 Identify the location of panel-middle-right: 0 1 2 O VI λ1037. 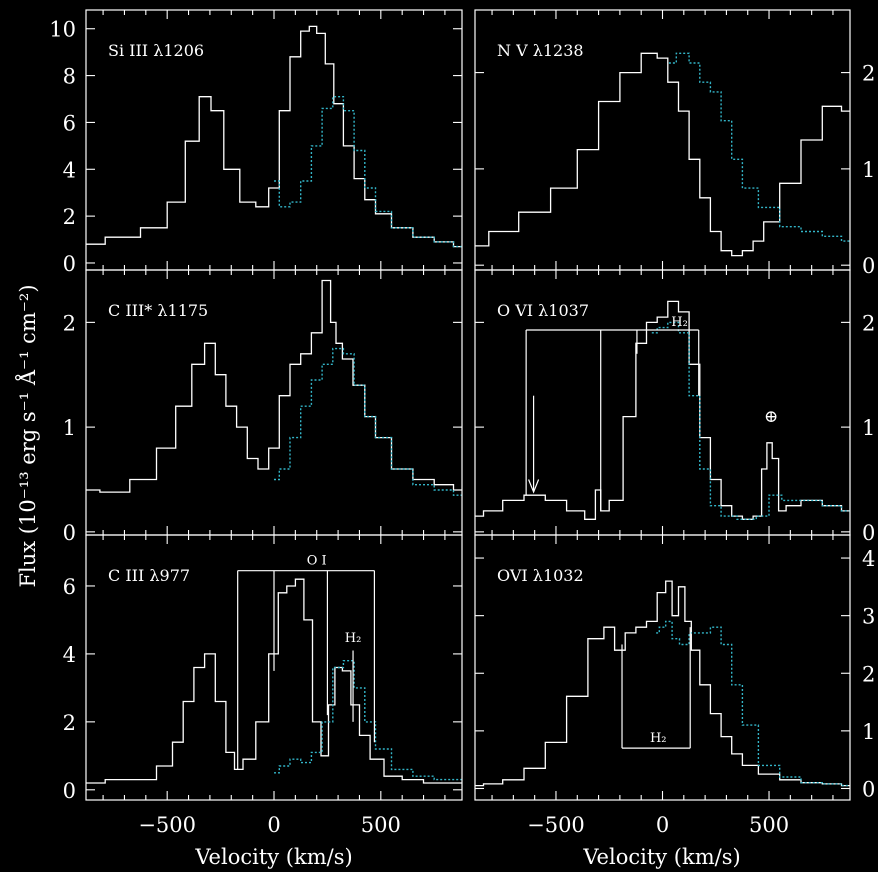
(674, 407).